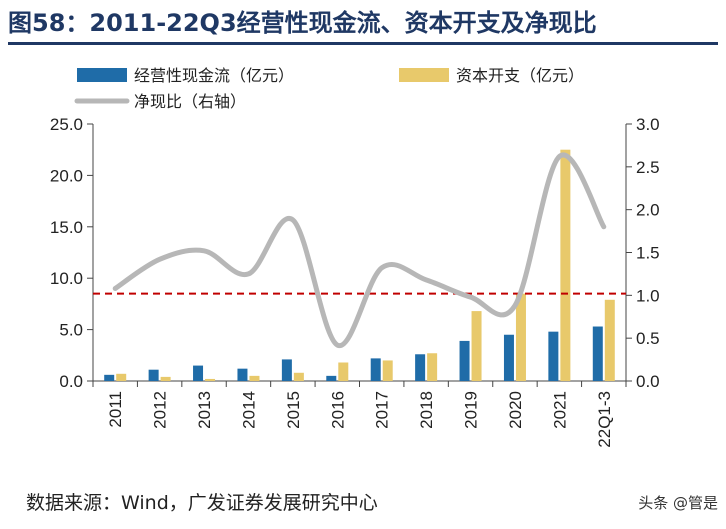 The image size is (726, 529). What do you see at coordinates (66, 175) in the screenshot?
I see `y-left-tick-label: 20.0` at bounding box center [66, 175].